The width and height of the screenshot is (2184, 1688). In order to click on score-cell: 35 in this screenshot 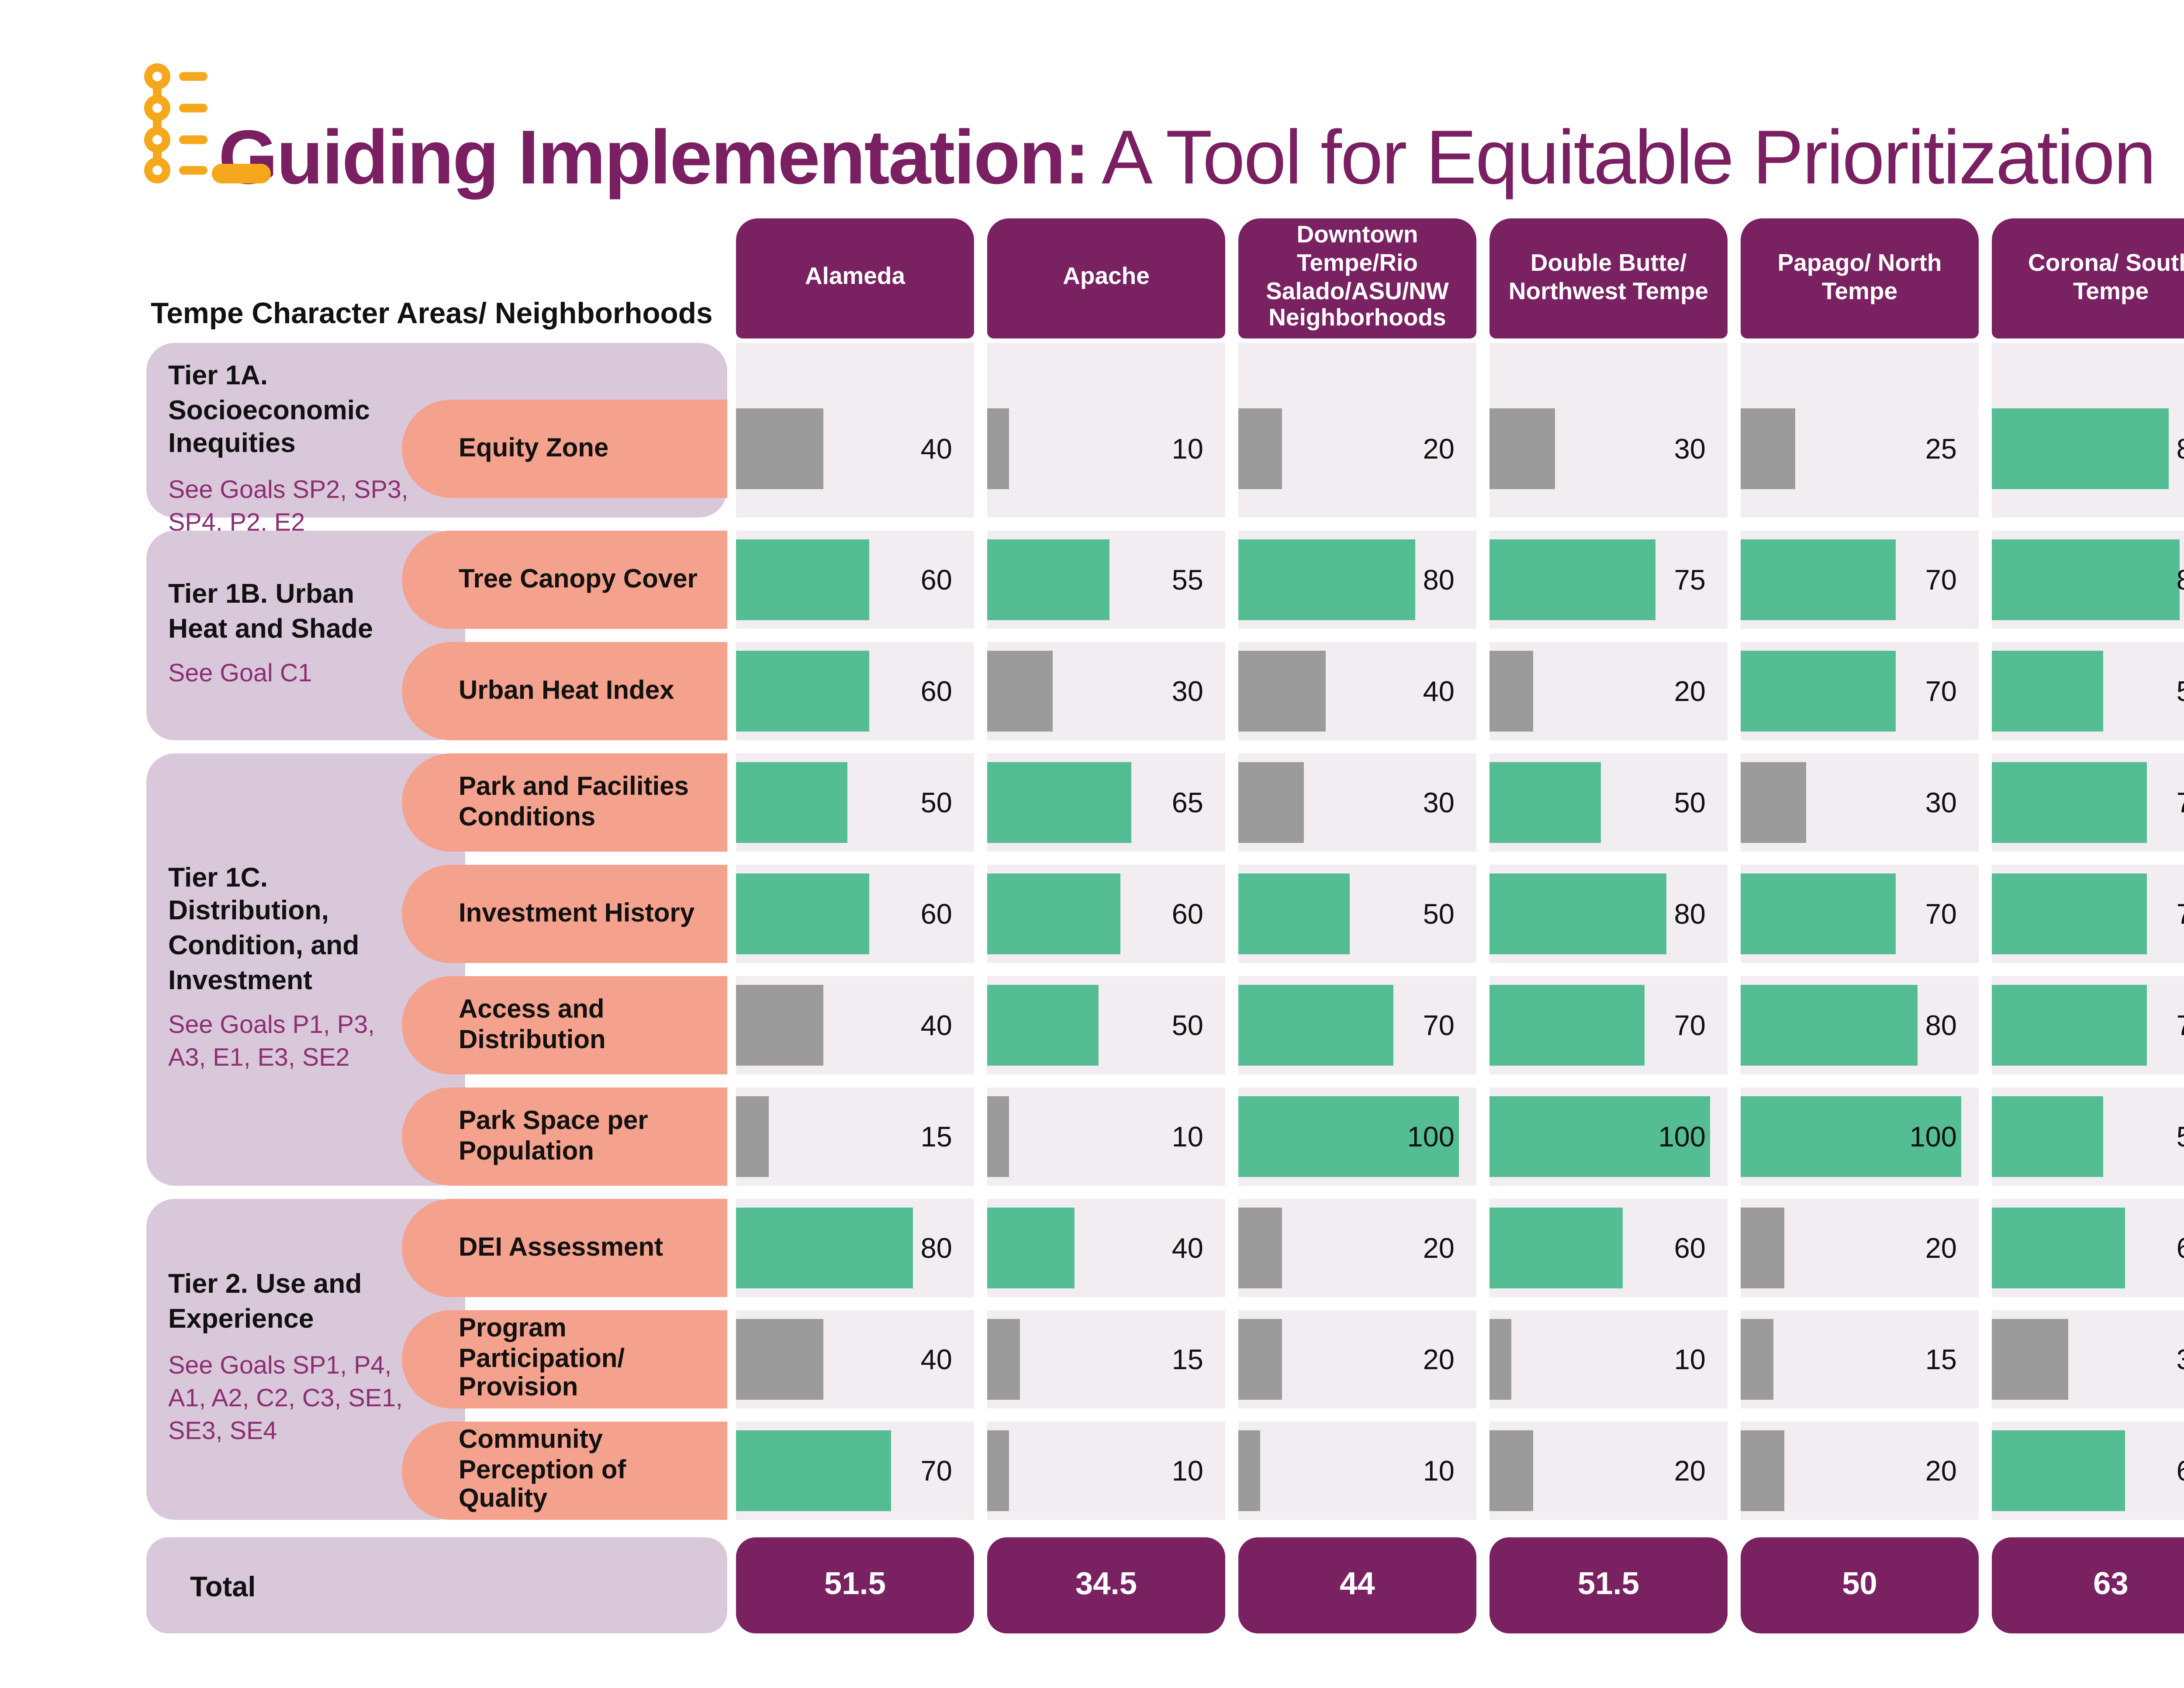, I will do `click(2088, 1359)`.